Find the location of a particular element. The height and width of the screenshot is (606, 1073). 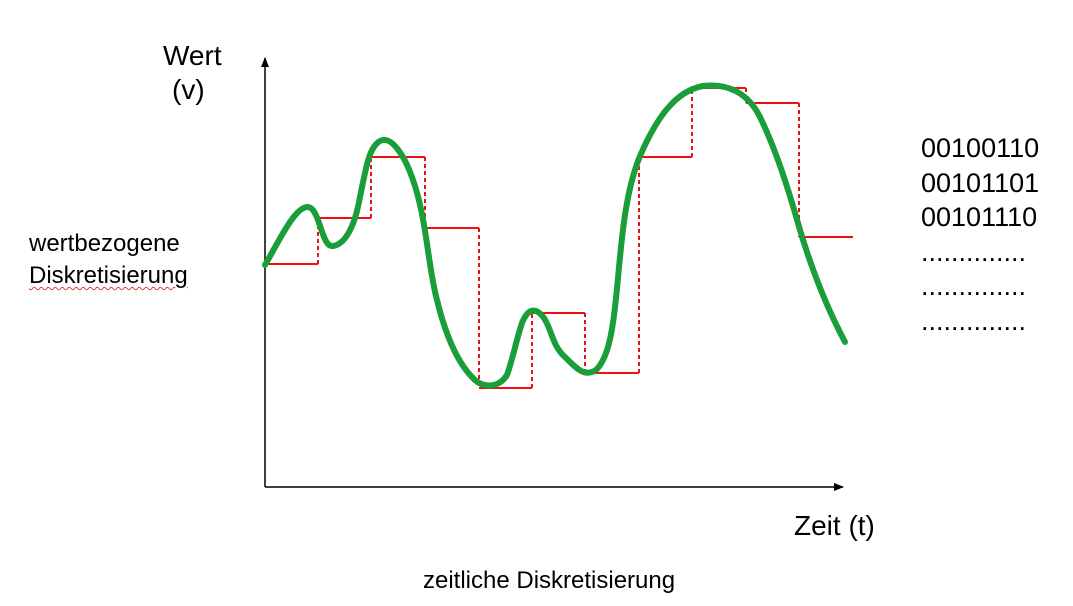

value-discretization-label-text: Diskretisierung is located at coordinates (108, 275).